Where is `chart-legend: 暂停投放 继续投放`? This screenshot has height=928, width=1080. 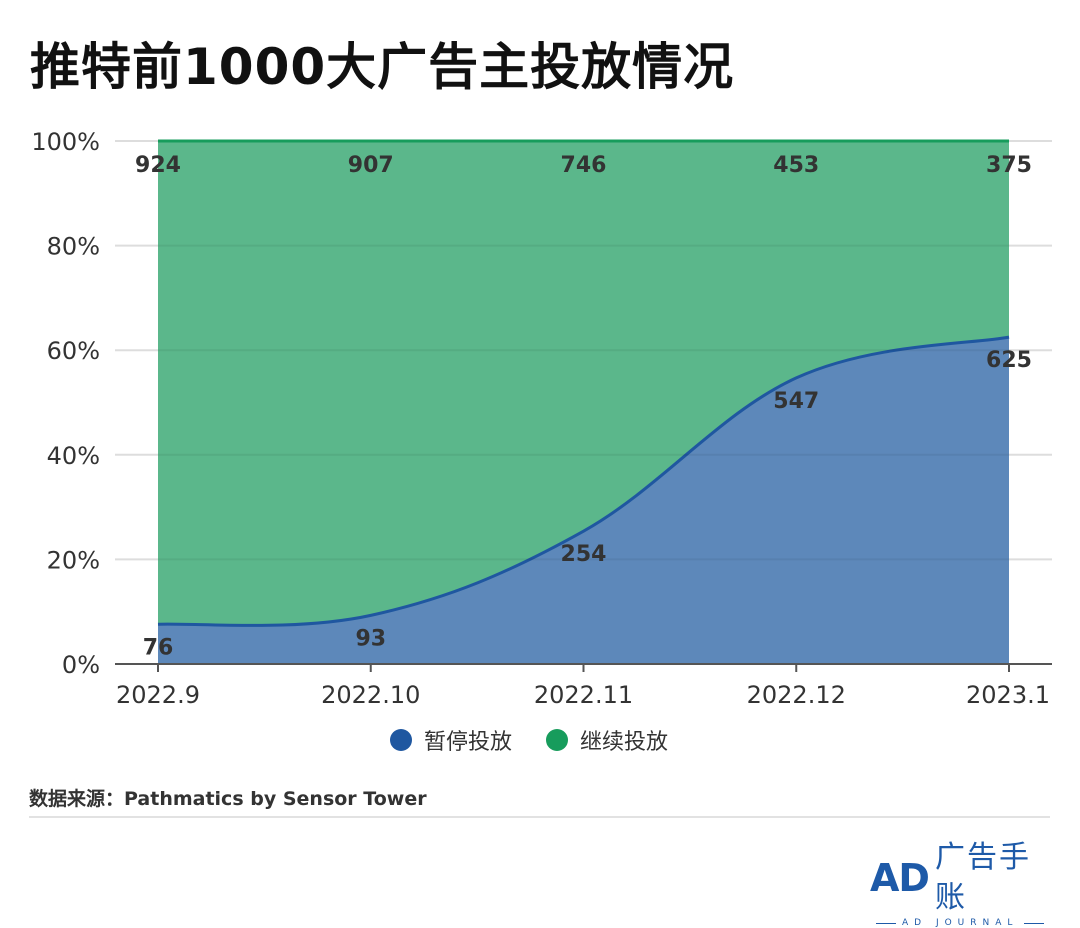 chart-legend: 暂停投放 继续投放 is located at coordinates (546, 740).